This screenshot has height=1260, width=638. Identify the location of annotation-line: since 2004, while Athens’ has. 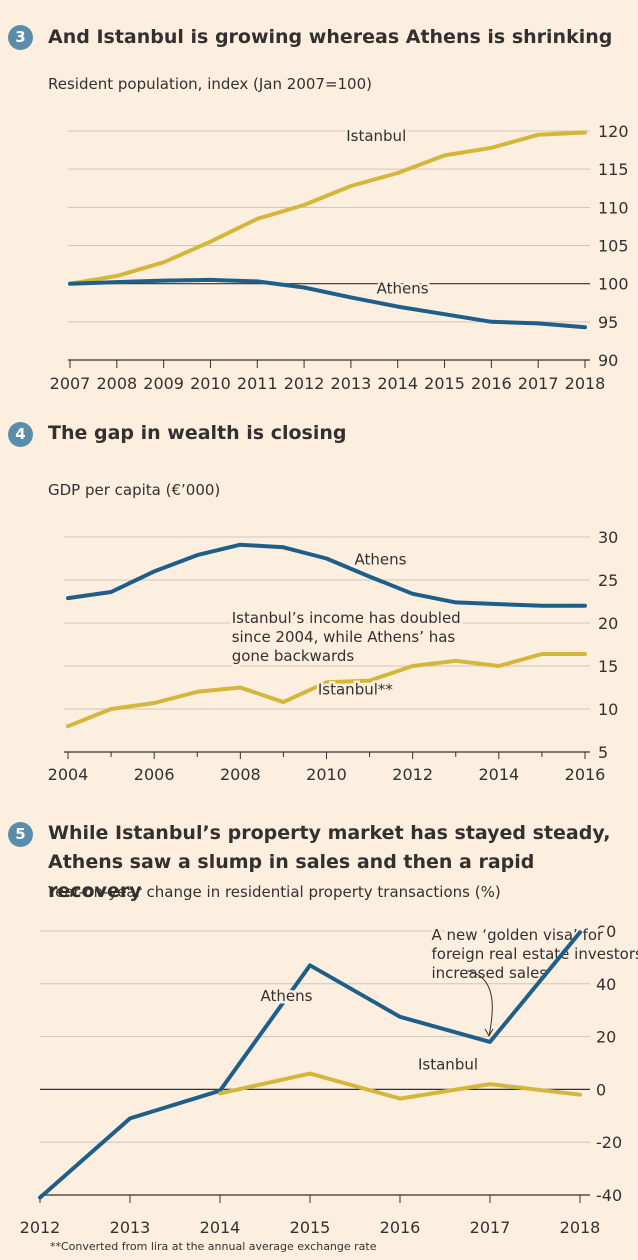
(344, 637).